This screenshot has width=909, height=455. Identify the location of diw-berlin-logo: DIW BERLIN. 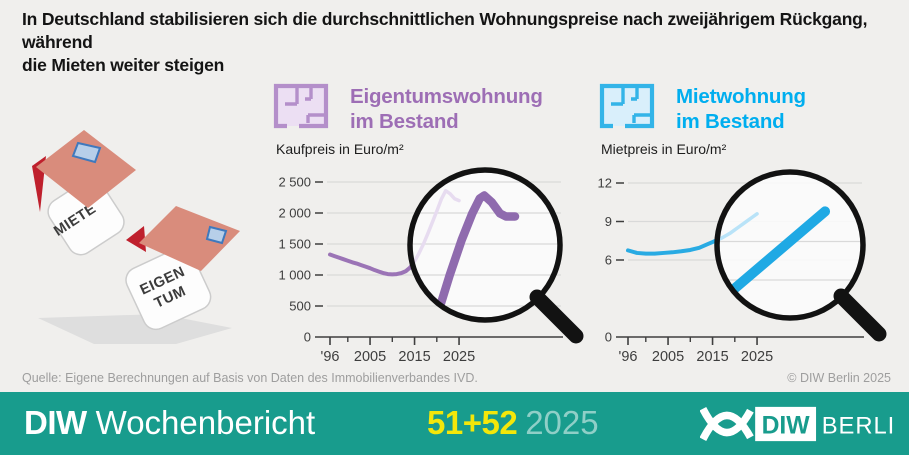
(797, 423).